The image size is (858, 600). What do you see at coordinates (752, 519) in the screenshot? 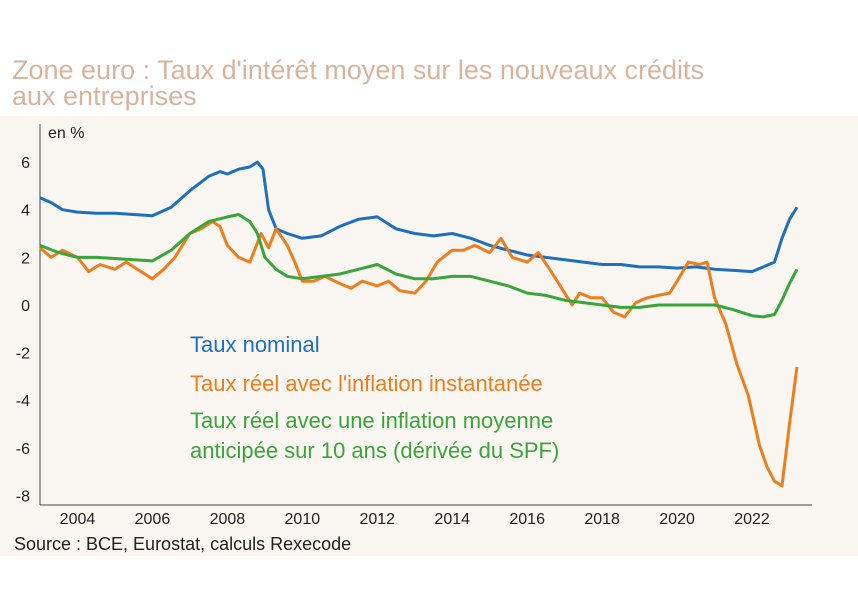
I see `x-tick-label: 2022` at bounding box center [752, 519].